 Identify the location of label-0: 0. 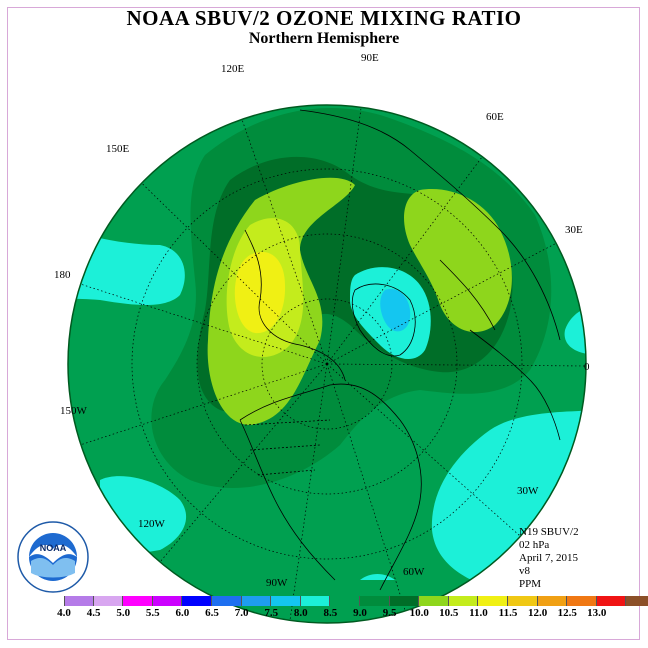
(587, 367).